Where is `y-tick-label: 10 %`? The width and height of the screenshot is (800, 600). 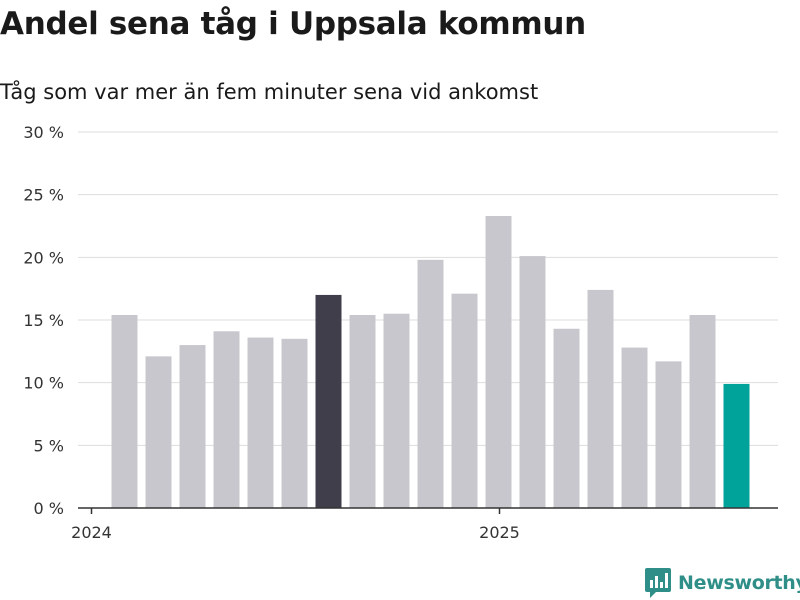
y-tick-label: 10 % is located at coordinates (43, 383).